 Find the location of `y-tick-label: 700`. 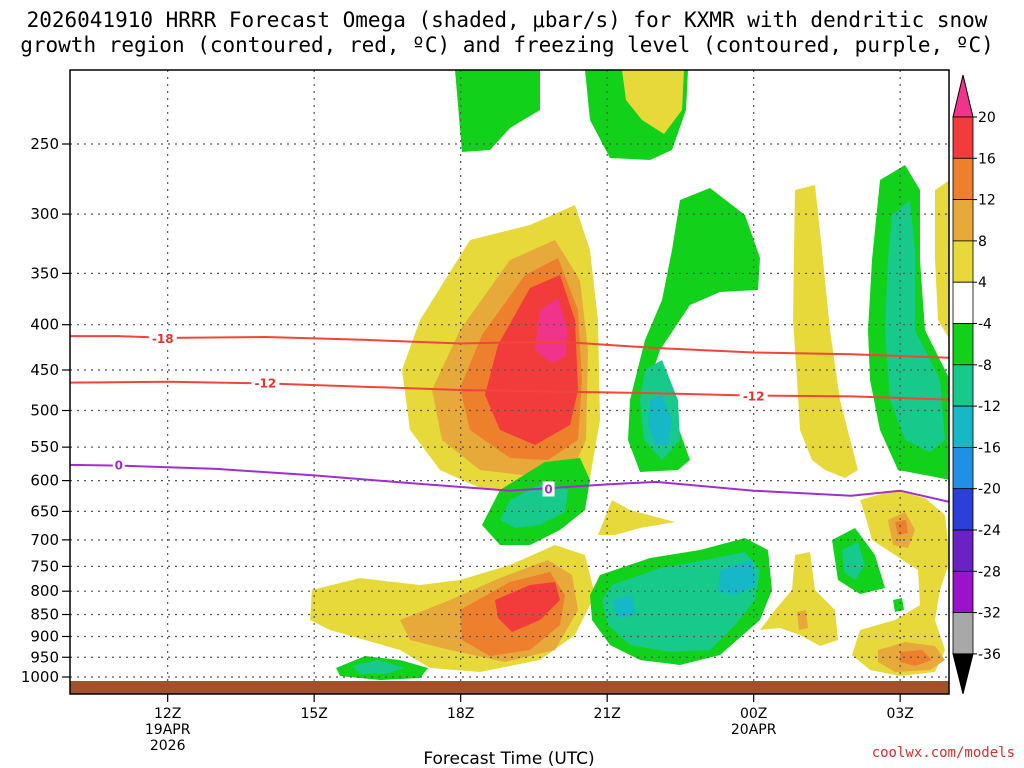

y-tick-label: 700 is located at coordinates (44, 540).